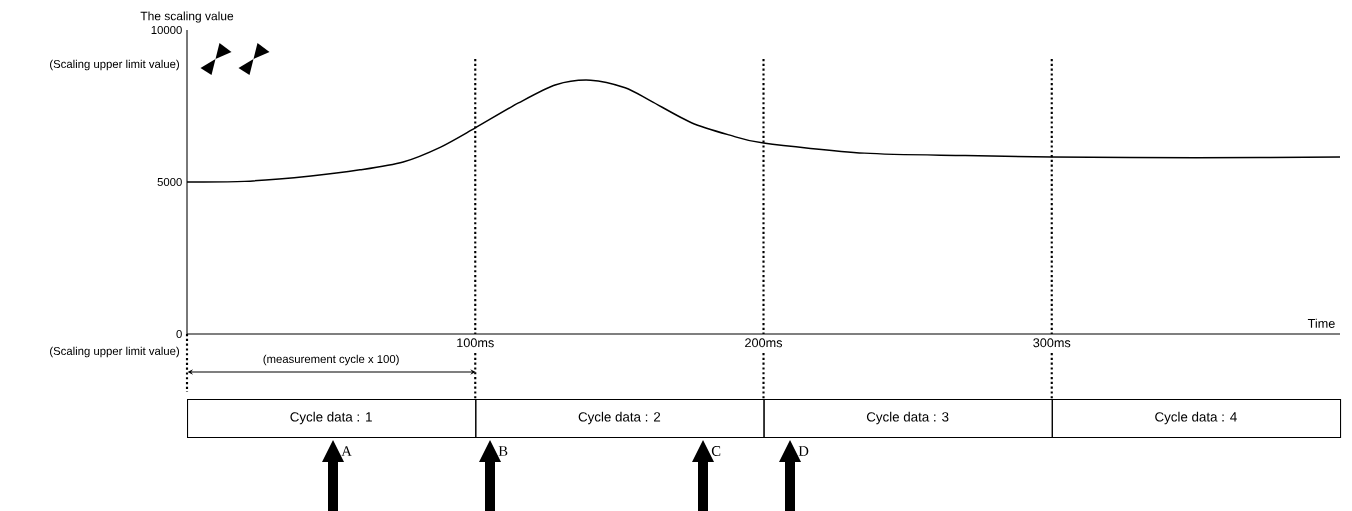 The height and width of the screenshot is (511, 1352). Describe the element at coordinates (503, 451) in the screenshot. I see `text: B` at that location.